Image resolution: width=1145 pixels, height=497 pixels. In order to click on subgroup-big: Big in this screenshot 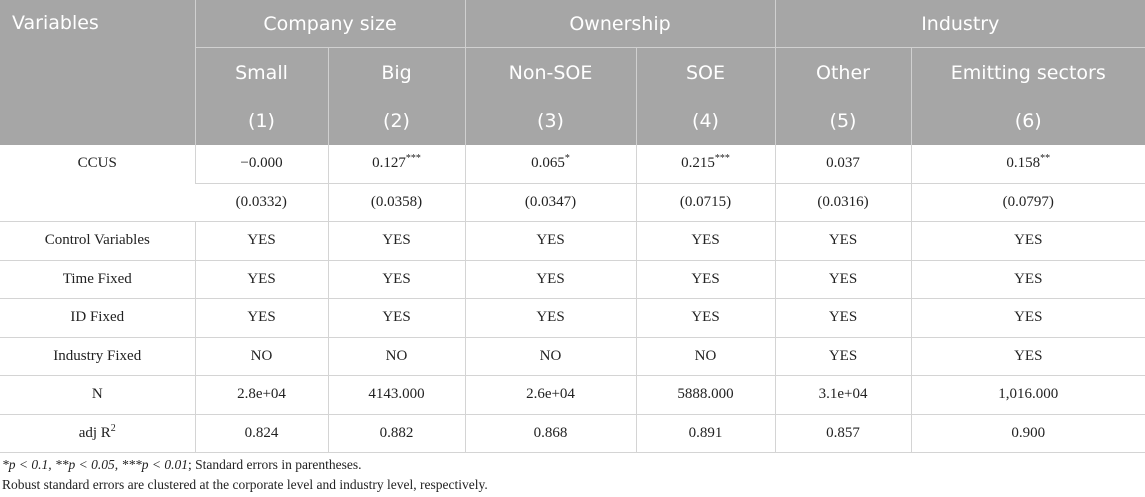, I will do `click(396, 72)`.